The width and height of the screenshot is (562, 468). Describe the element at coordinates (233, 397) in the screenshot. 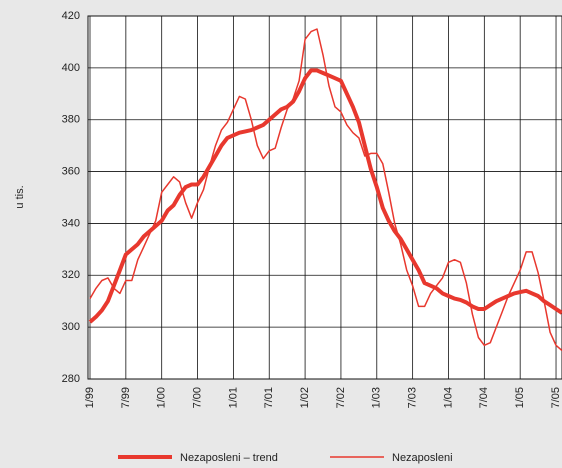

I see `x-tick-label: 1/01` at that location.